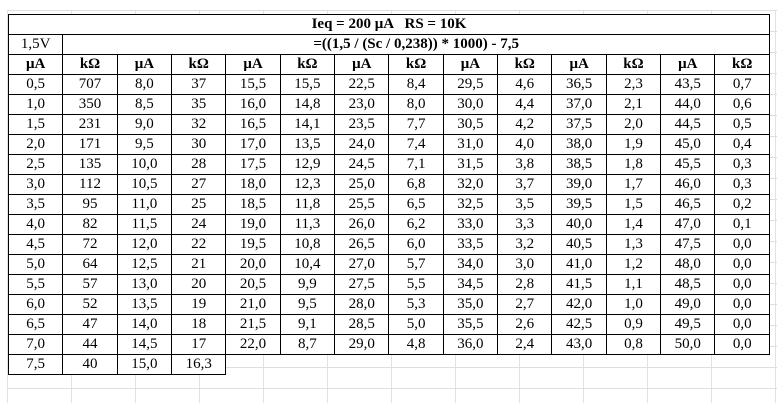  Describe the element at coordinates (633, 244) in the screenshot. I see `table-cell: 1,3` at that location.